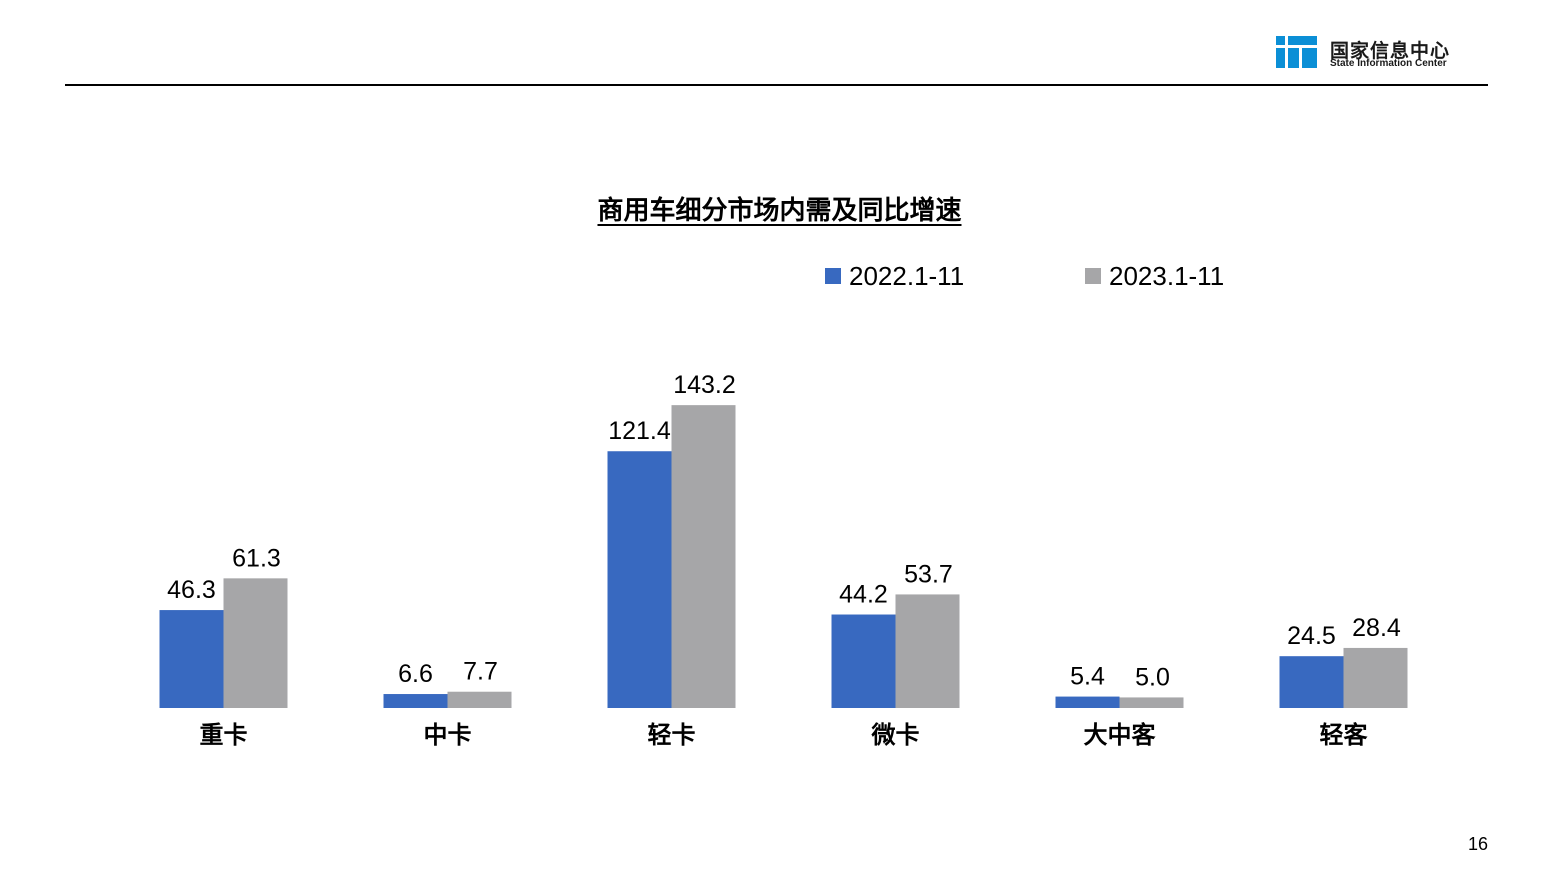 The image size is (1559, 878). I want to click on category-label-5: 大中客, so click(1120, 735).